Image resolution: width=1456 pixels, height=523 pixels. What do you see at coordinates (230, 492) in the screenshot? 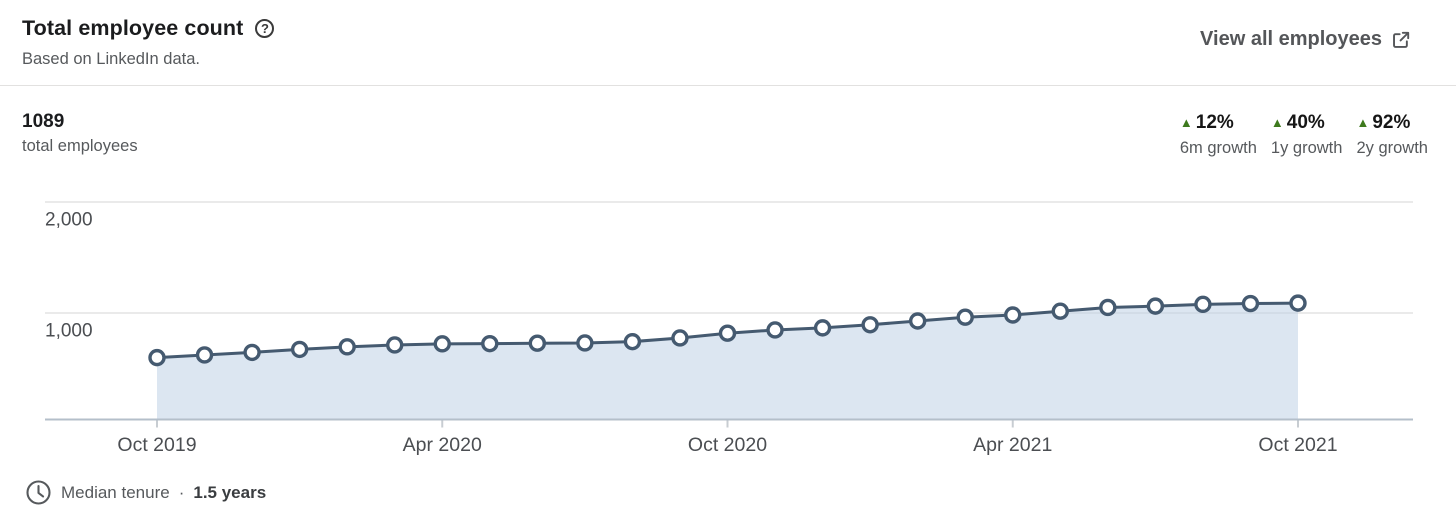
I see `median-tenure-value: 1.5 years` at bounding box center [230, 492].